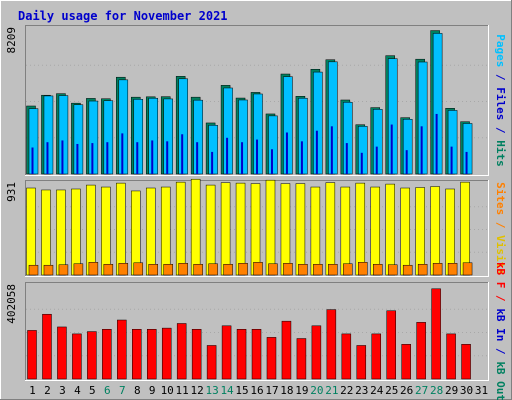  I want to click on x-tick-day-5: 5, so click(92, 390).